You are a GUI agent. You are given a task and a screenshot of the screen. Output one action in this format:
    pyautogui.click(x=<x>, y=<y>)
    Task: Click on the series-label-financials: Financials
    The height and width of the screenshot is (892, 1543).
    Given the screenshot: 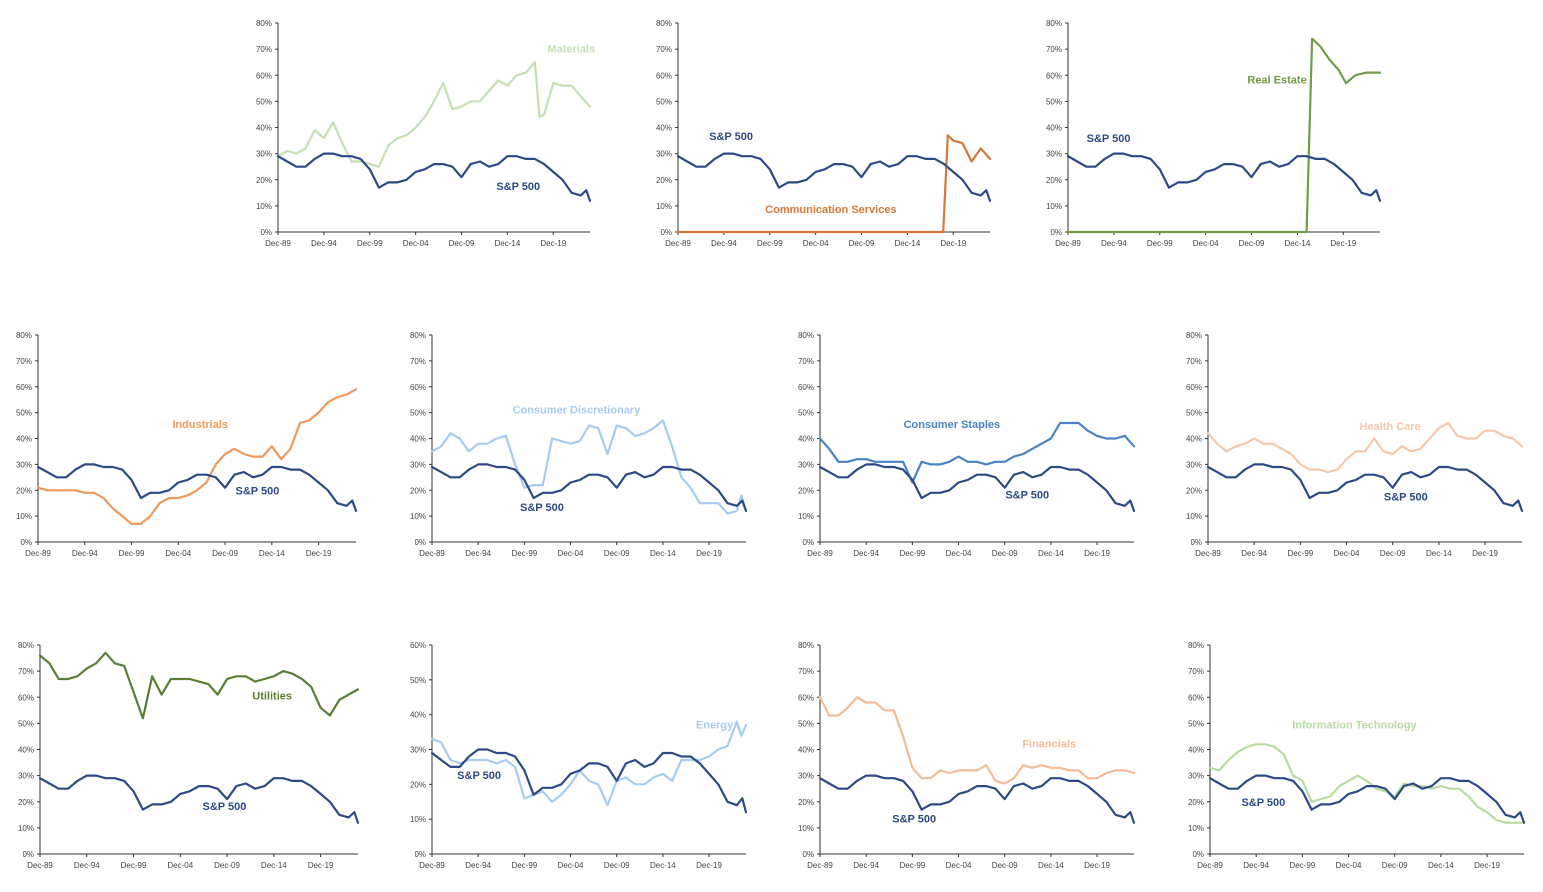 What is the action you would take?
    pyautogui.click(x=1049, y=744)
    